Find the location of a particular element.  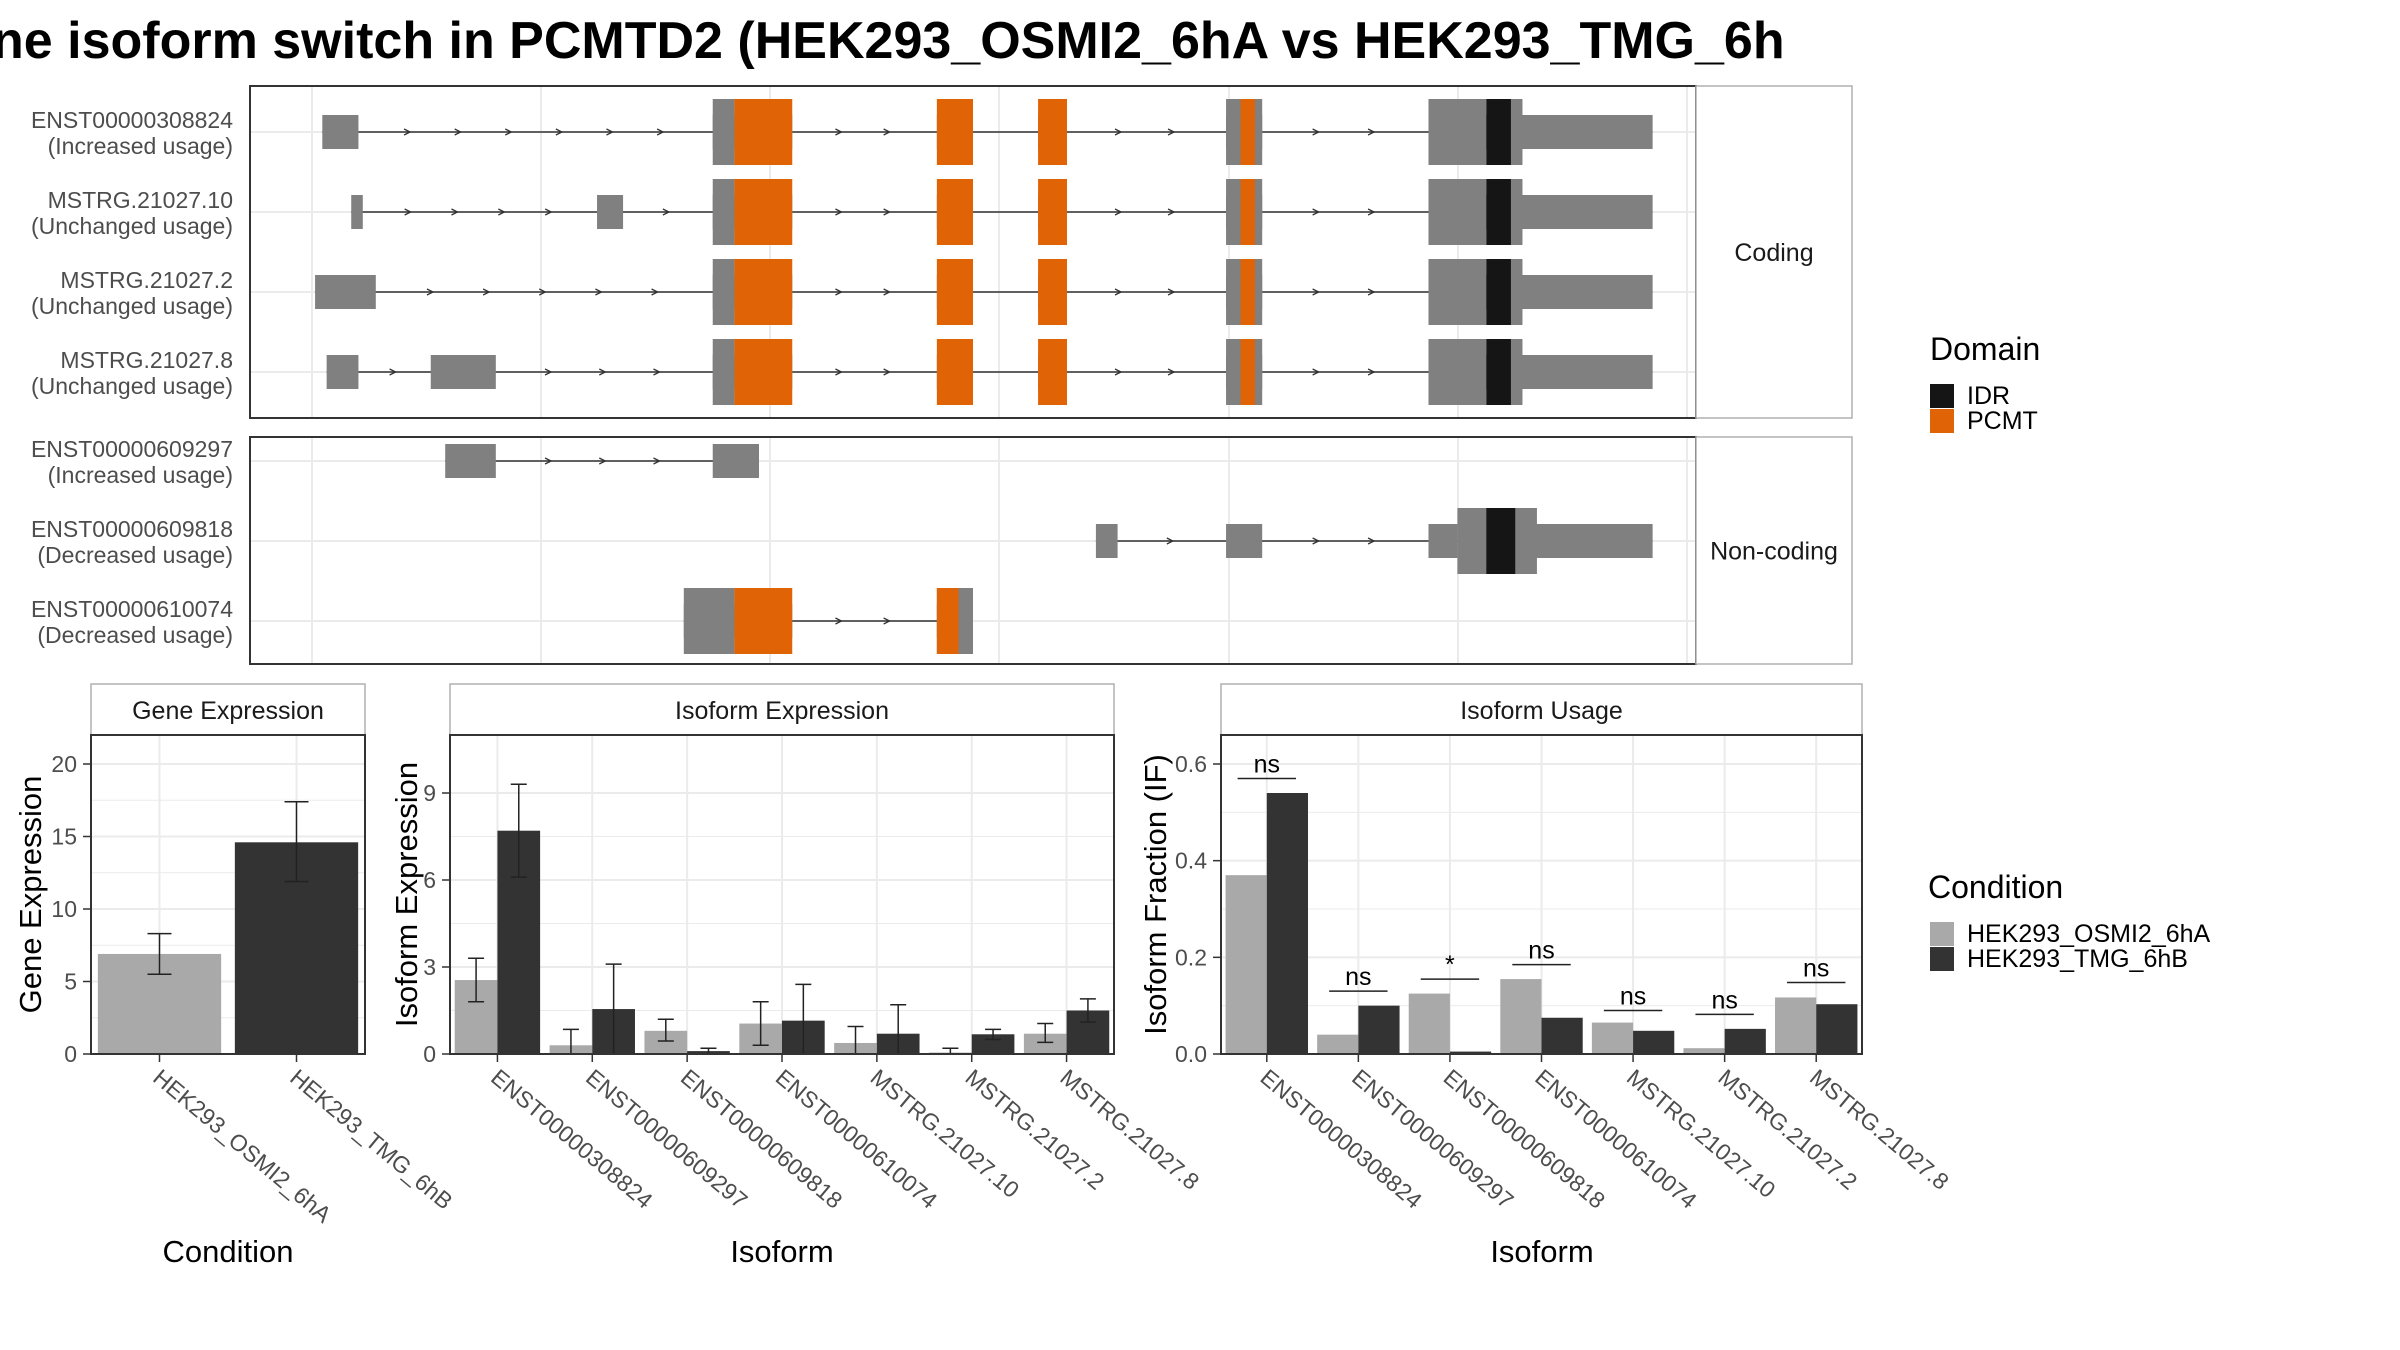

transcript-id: MSTRG.21027.8 is located at coordinates (146, 360).